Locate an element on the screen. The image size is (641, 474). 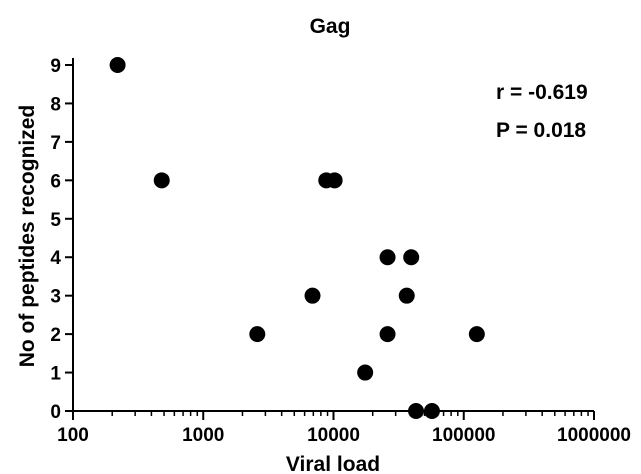
y-tick-label: 6 is located at coordinates (55, 181).